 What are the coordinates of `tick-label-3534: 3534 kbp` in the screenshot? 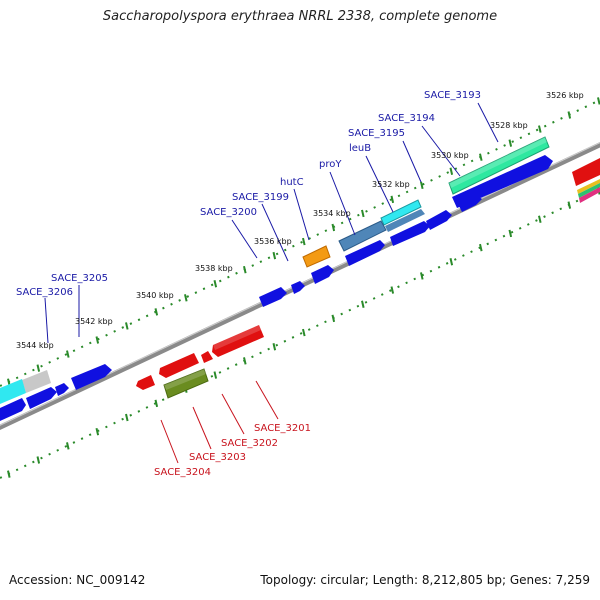 It's located at (332, 213).